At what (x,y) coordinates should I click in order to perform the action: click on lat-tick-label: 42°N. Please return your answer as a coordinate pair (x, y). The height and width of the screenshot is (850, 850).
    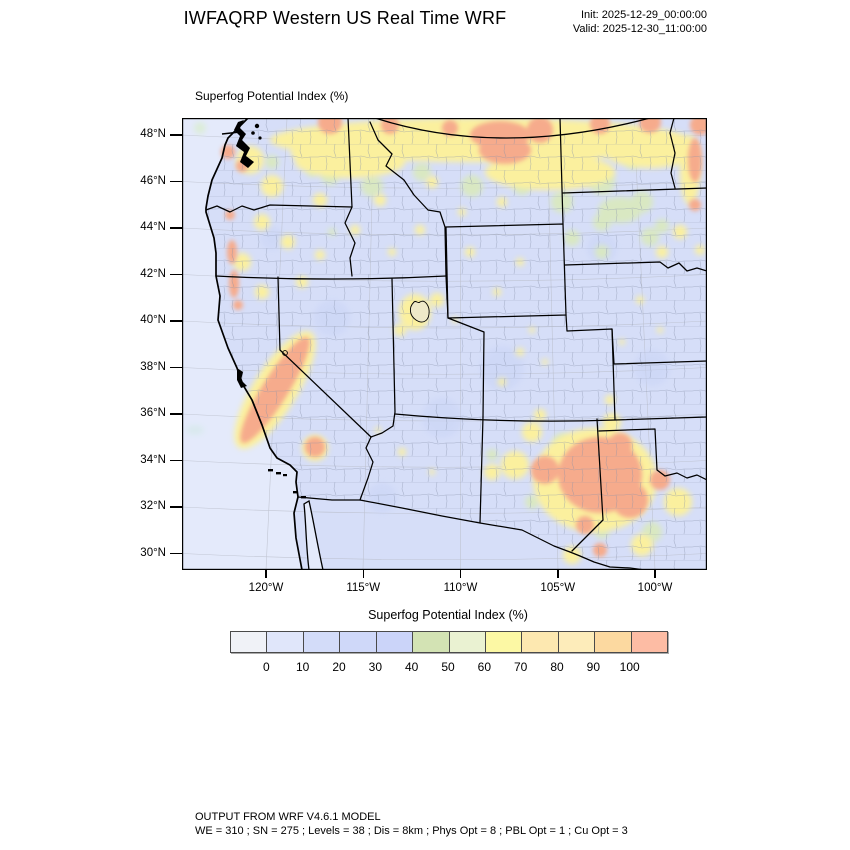
    Looking at the image, I should click on (153, 273).